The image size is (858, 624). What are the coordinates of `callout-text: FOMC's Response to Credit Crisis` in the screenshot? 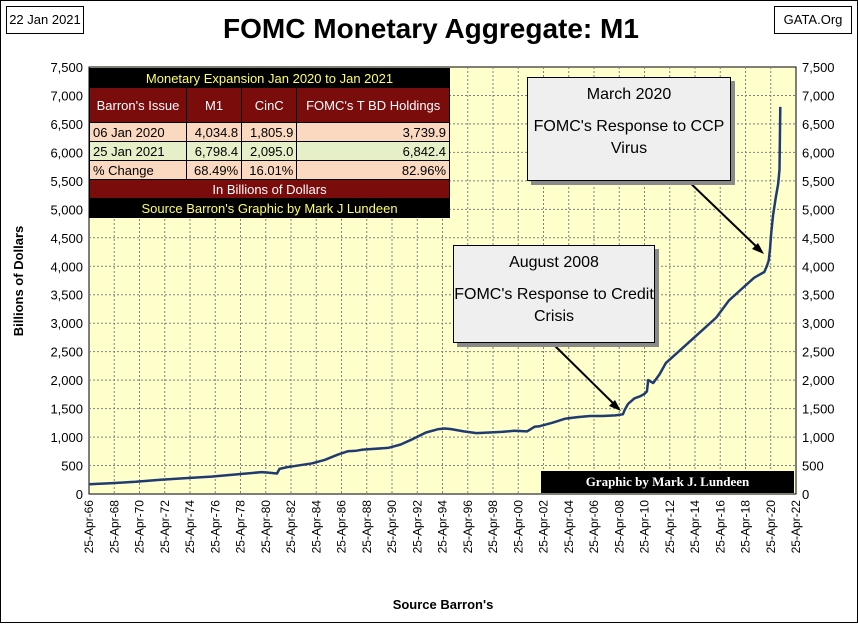 It's located at (554, 305).